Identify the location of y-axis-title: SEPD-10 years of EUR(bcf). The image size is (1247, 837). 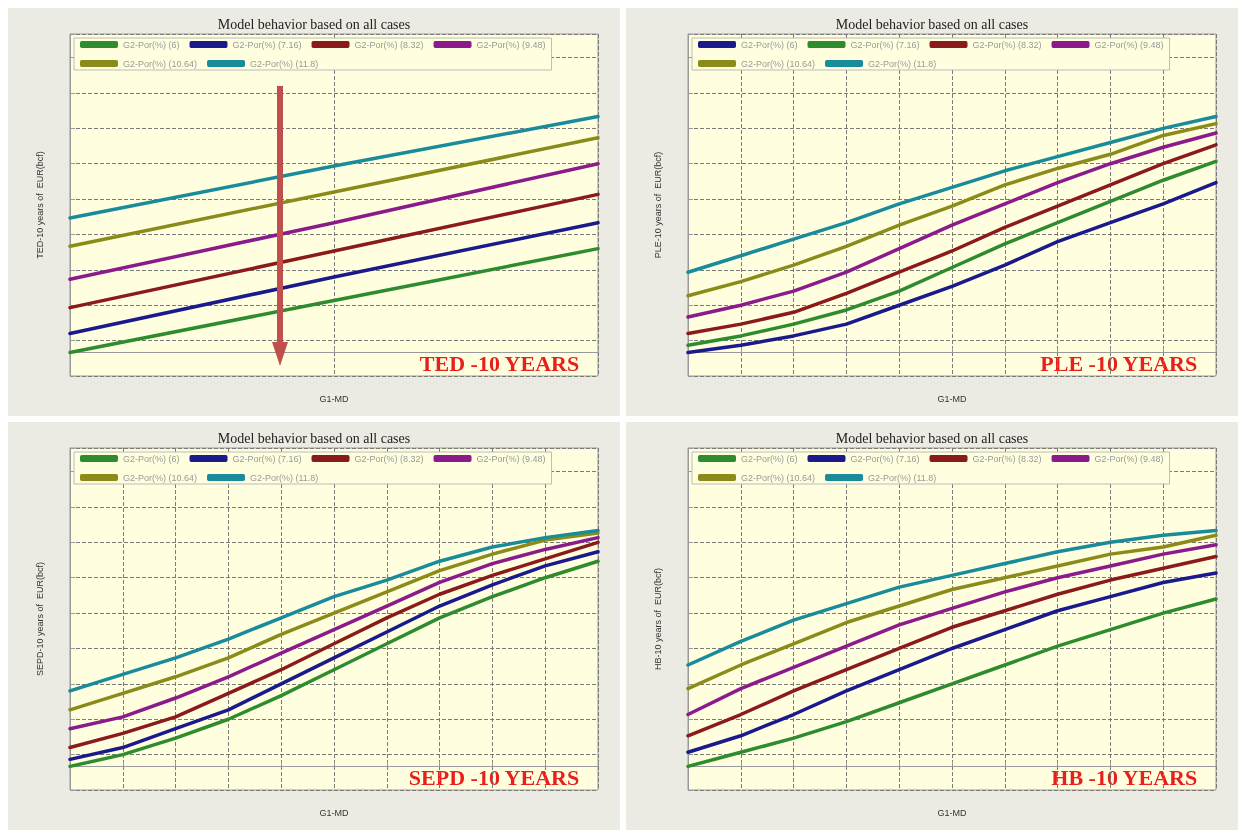
(39, 619).